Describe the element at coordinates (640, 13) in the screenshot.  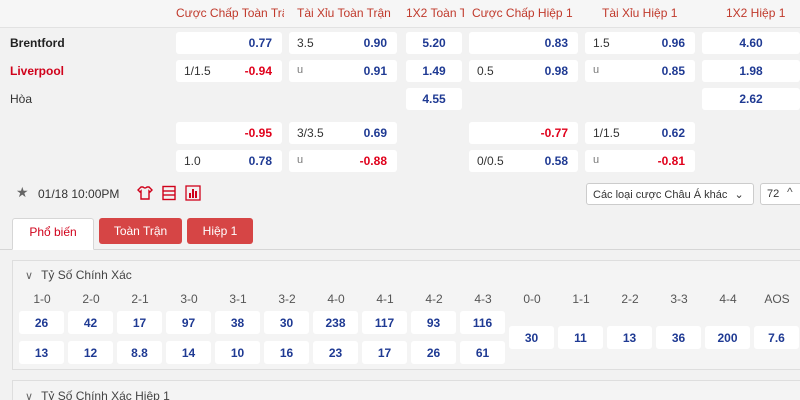
I see `header-ou-h1: Tài Xỉu Hiệp 1` at that location.